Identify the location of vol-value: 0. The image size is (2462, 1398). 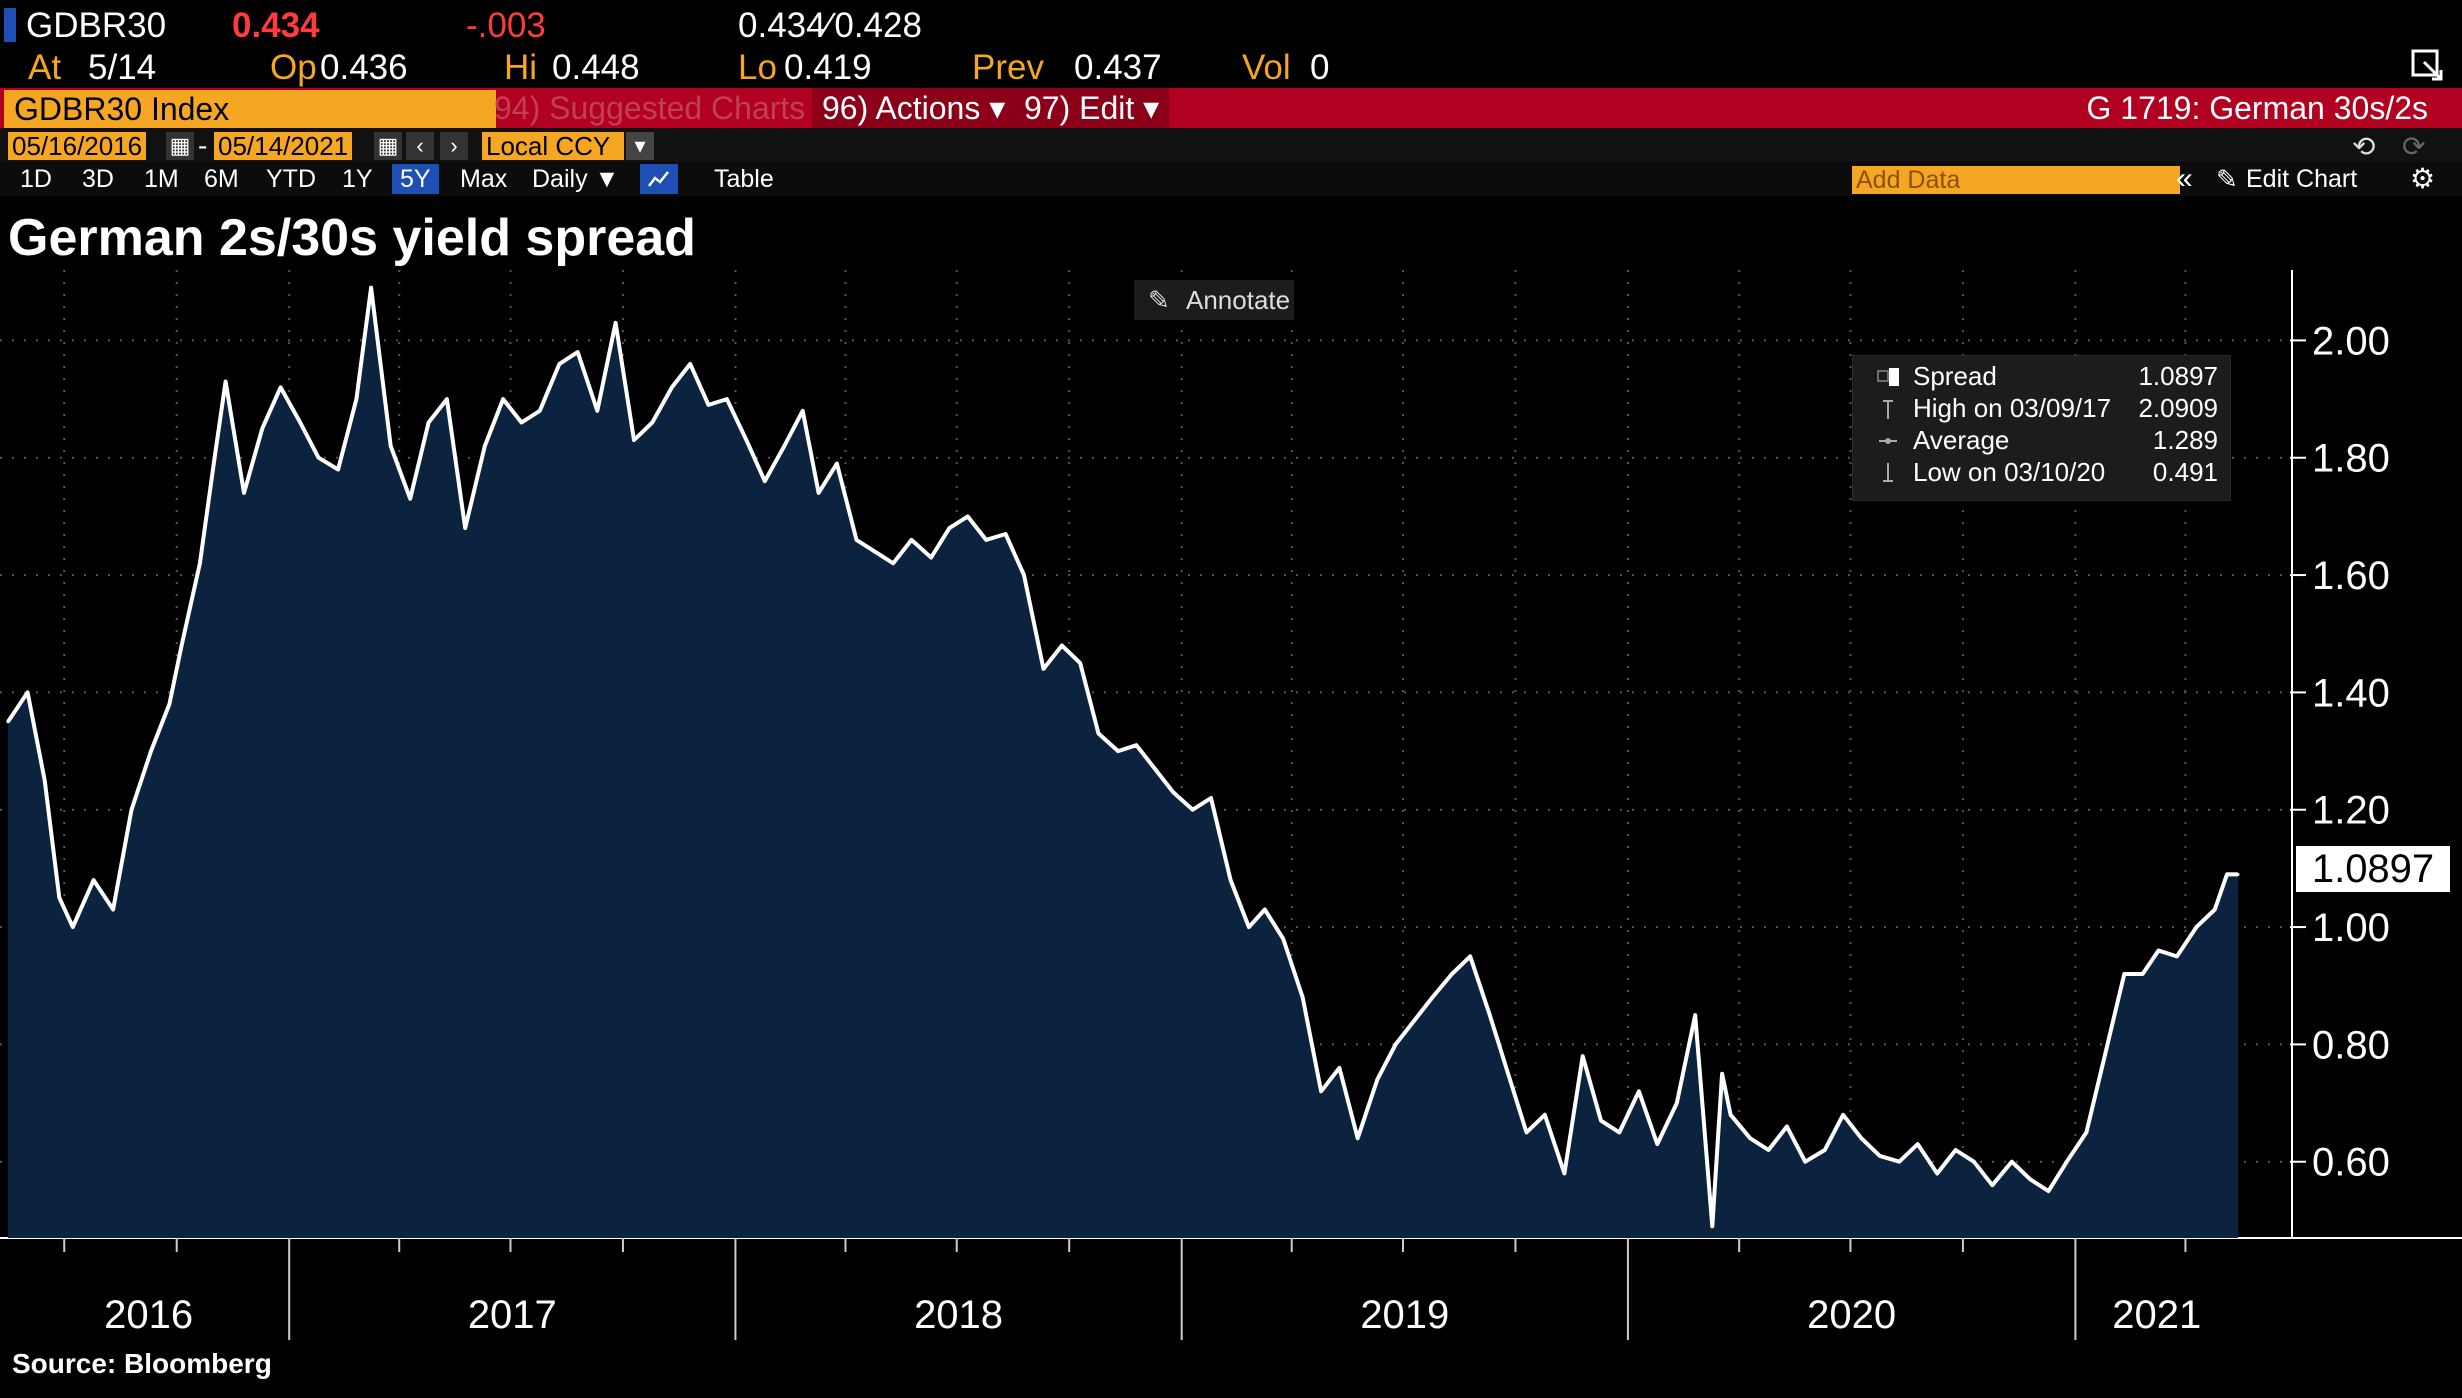
(1320, 67).